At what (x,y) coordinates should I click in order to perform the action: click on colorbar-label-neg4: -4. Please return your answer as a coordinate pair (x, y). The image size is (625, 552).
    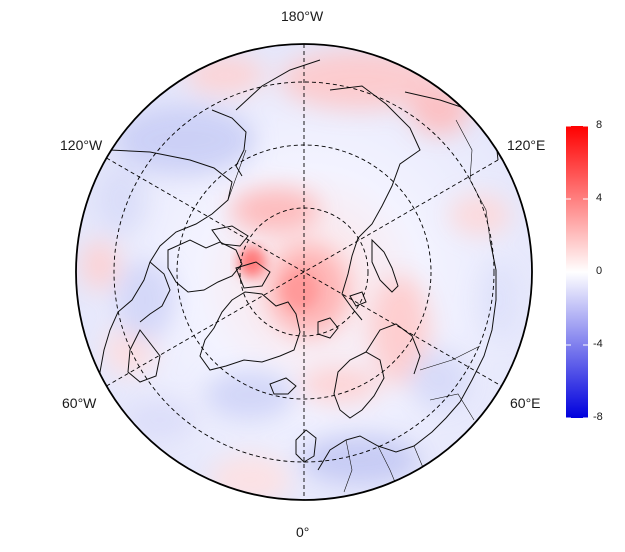
    Looking at the image, I should click on (598, 344).